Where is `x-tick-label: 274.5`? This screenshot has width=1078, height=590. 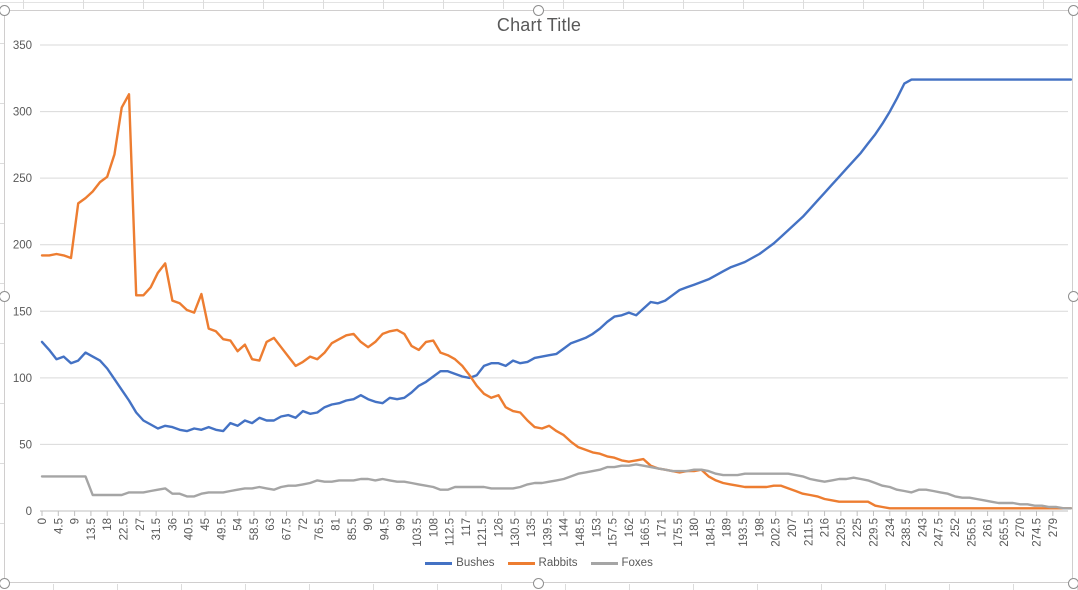 x-tick-label: 274.5 is located at coordinates (1038, 532).